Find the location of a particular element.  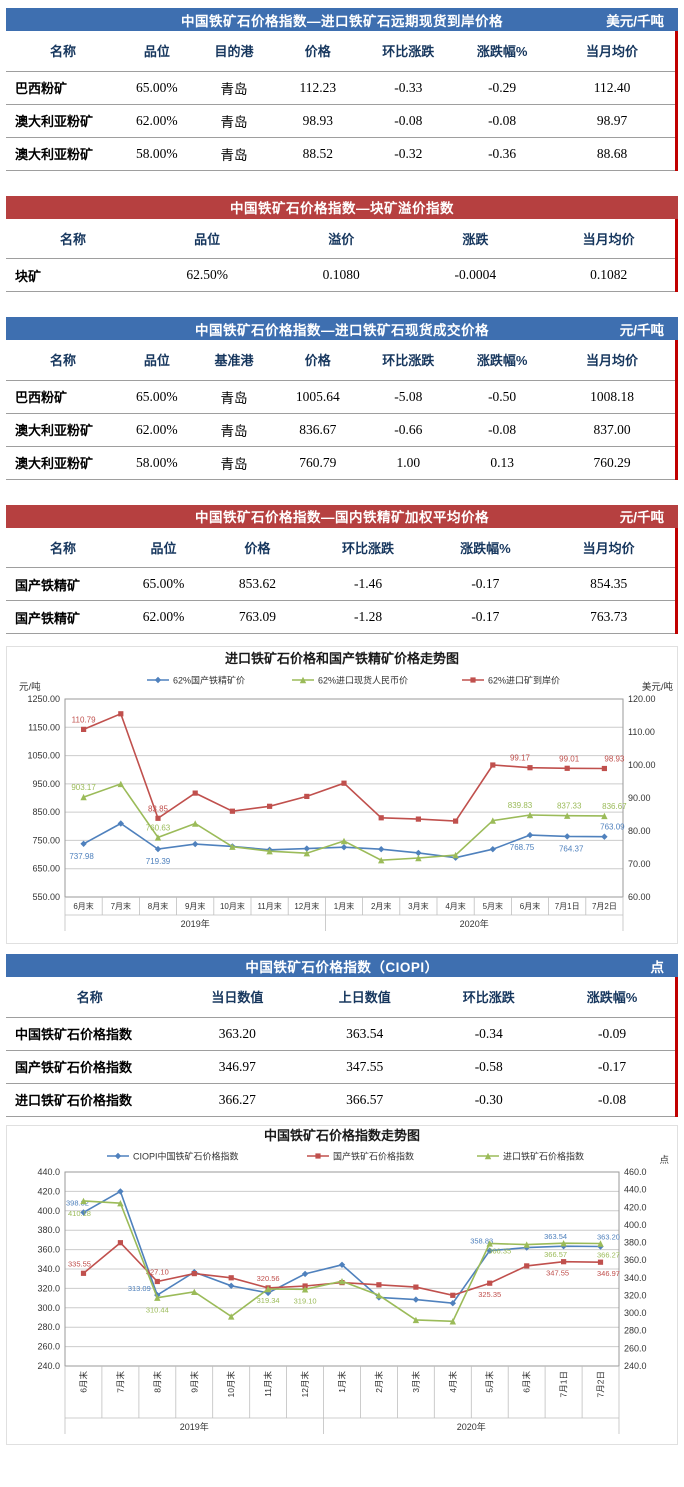

header-row: 名称 品位 目的港 价格 环比涨跌 涨跌幅% 当月均价 is located at coordinates (342, 51).